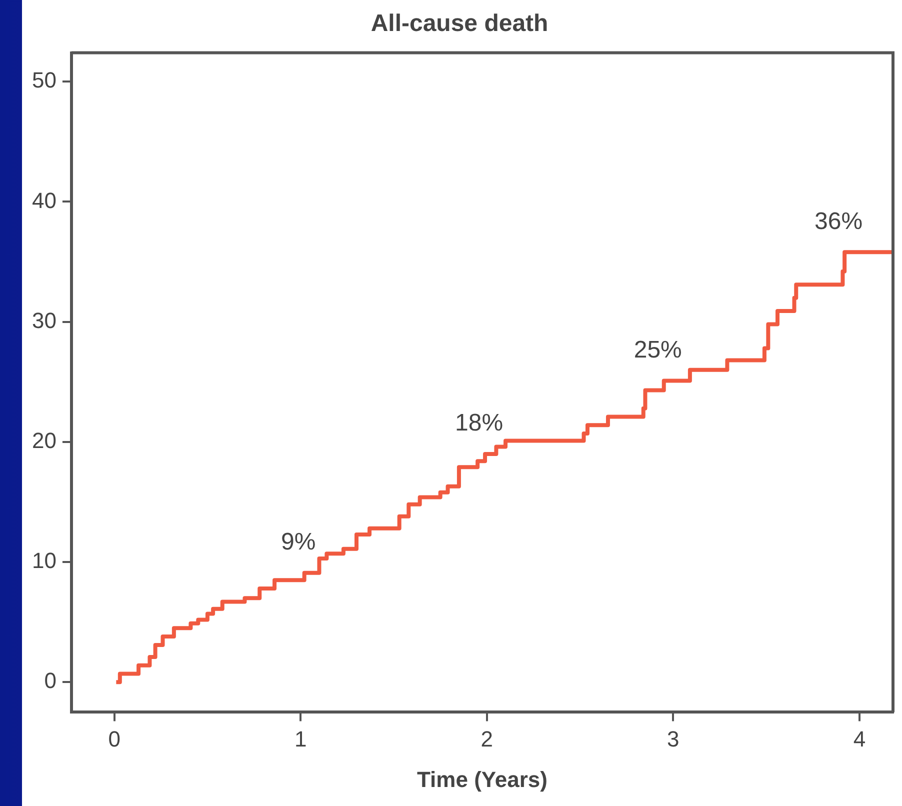 Image resolution: width=902 pixels, height=806 pixels. Describe the element at coordinates (300, 739) in the screenshot. I see `x-tick-label: 1` at that location.